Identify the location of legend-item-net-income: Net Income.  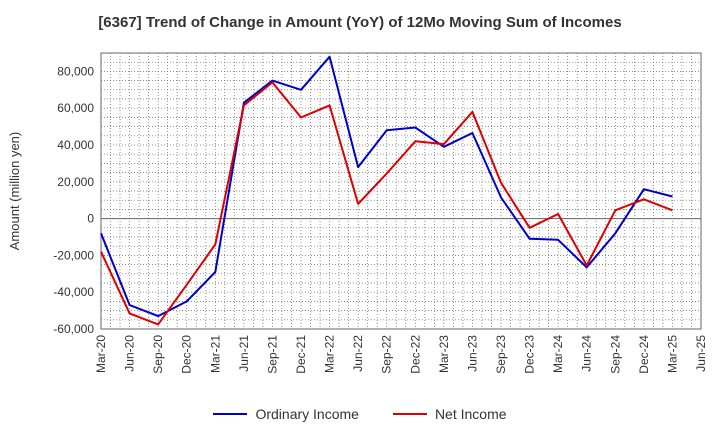
(449, 414).